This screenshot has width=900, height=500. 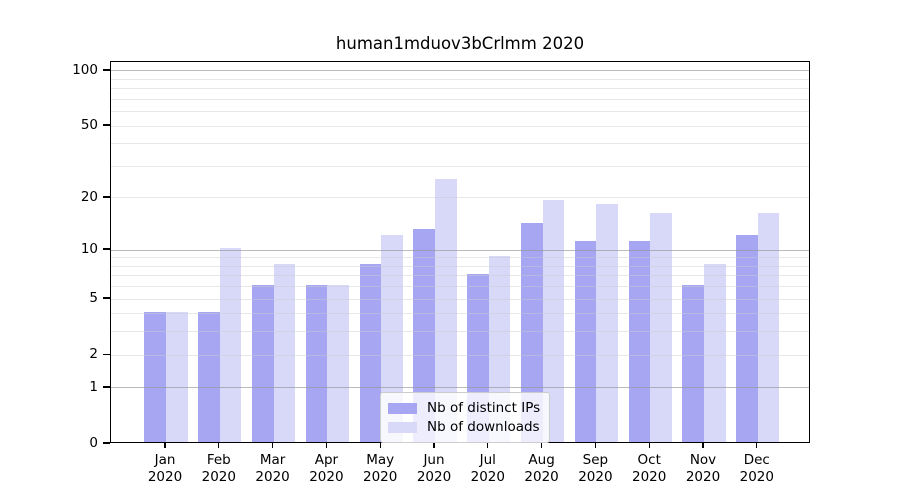 I want to click on x-tick-label-jan: Jan 2020, so click(x=165, y=468).